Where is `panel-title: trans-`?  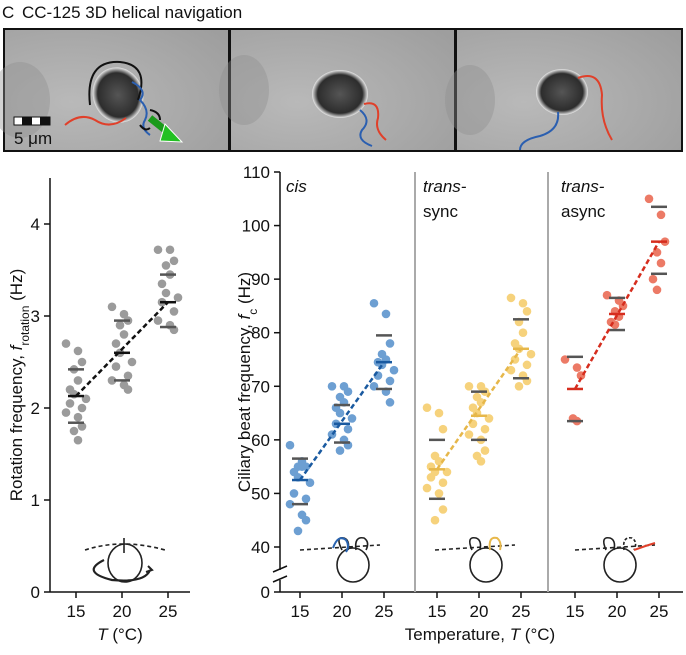
panel-title: trans- is located at coordinates (445, 186).